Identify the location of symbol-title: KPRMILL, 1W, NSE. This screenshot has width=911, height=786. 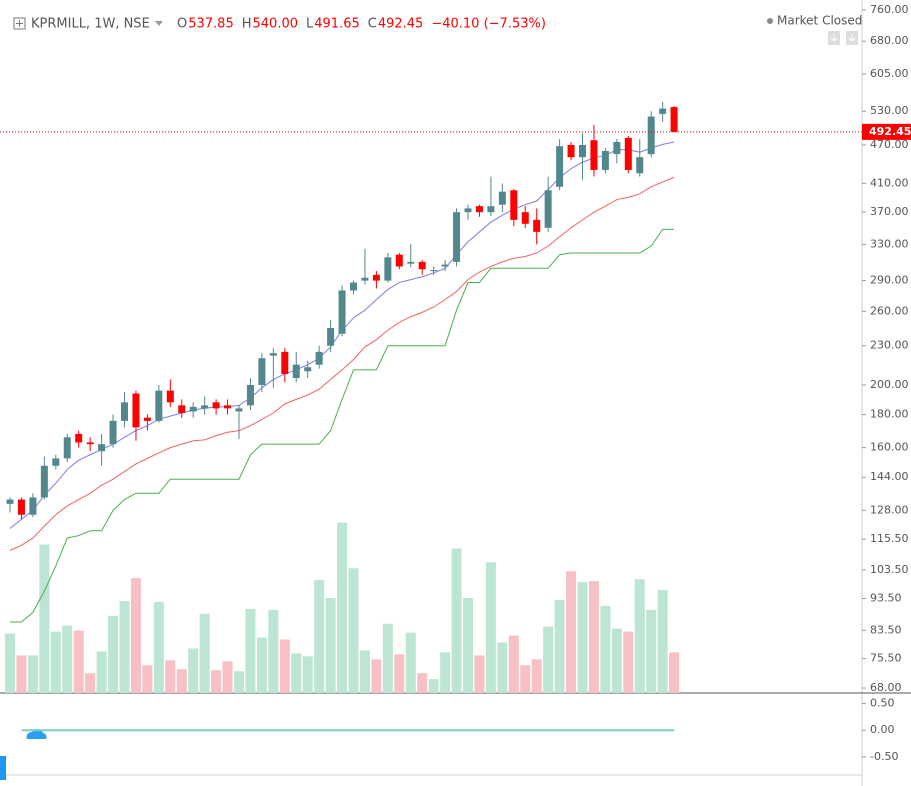
(90, 24).